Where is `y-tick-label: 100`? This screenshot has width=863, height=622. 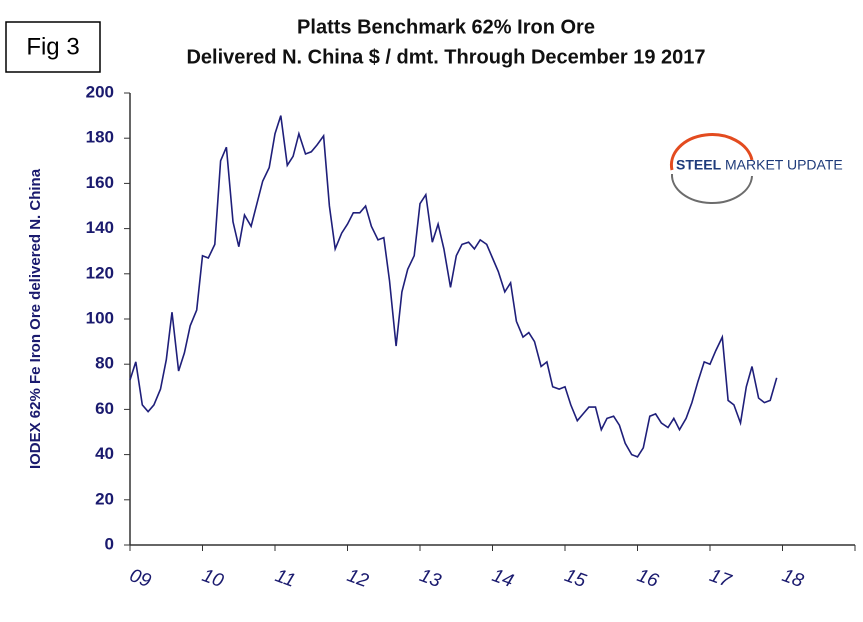 y-tick-label: 100 is located at coordinates (100, 317).